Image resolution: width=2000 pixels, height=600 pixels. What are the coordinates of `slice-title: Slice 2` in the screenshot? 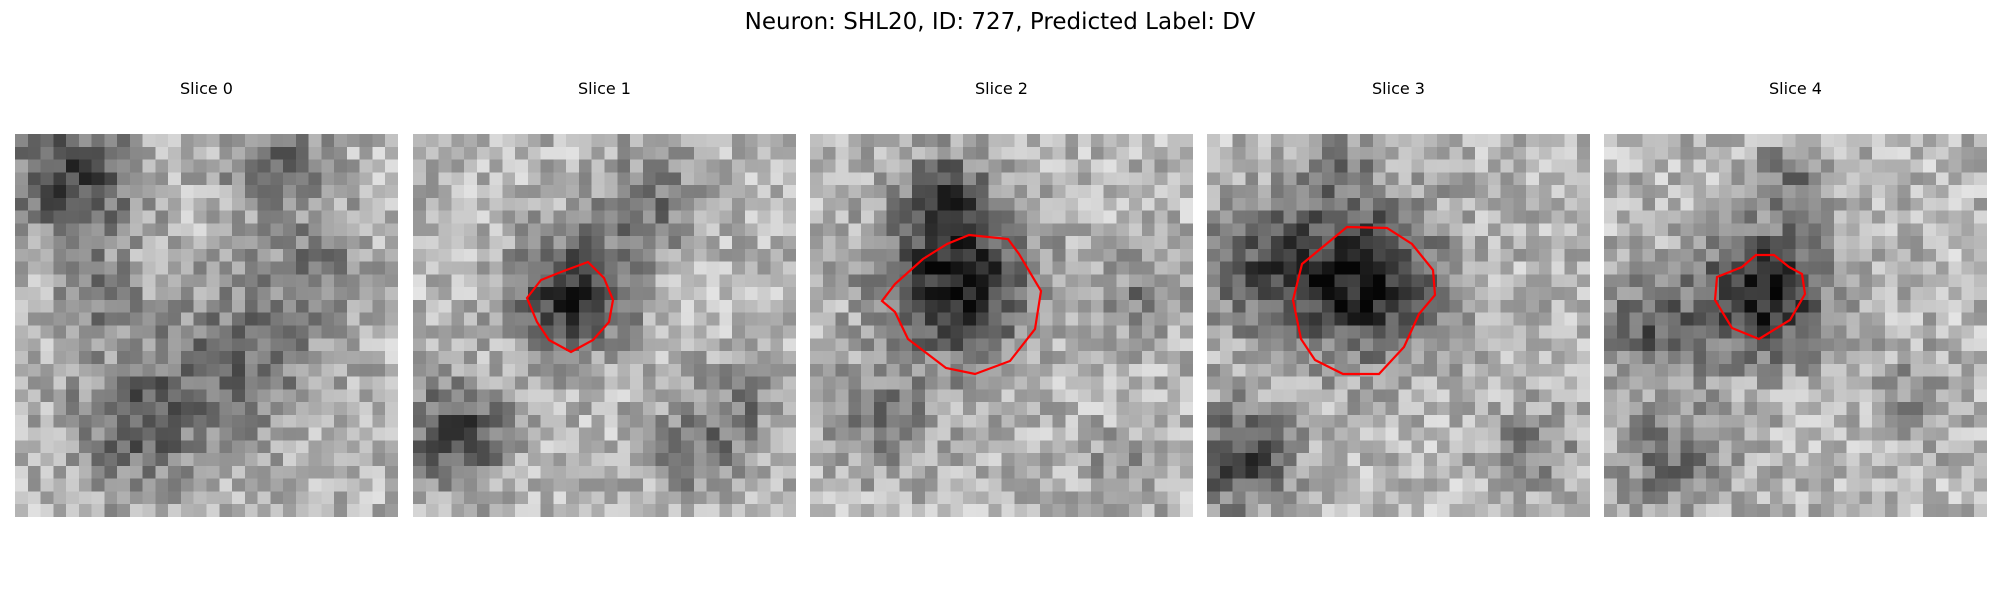 It's located at (1001, 88).